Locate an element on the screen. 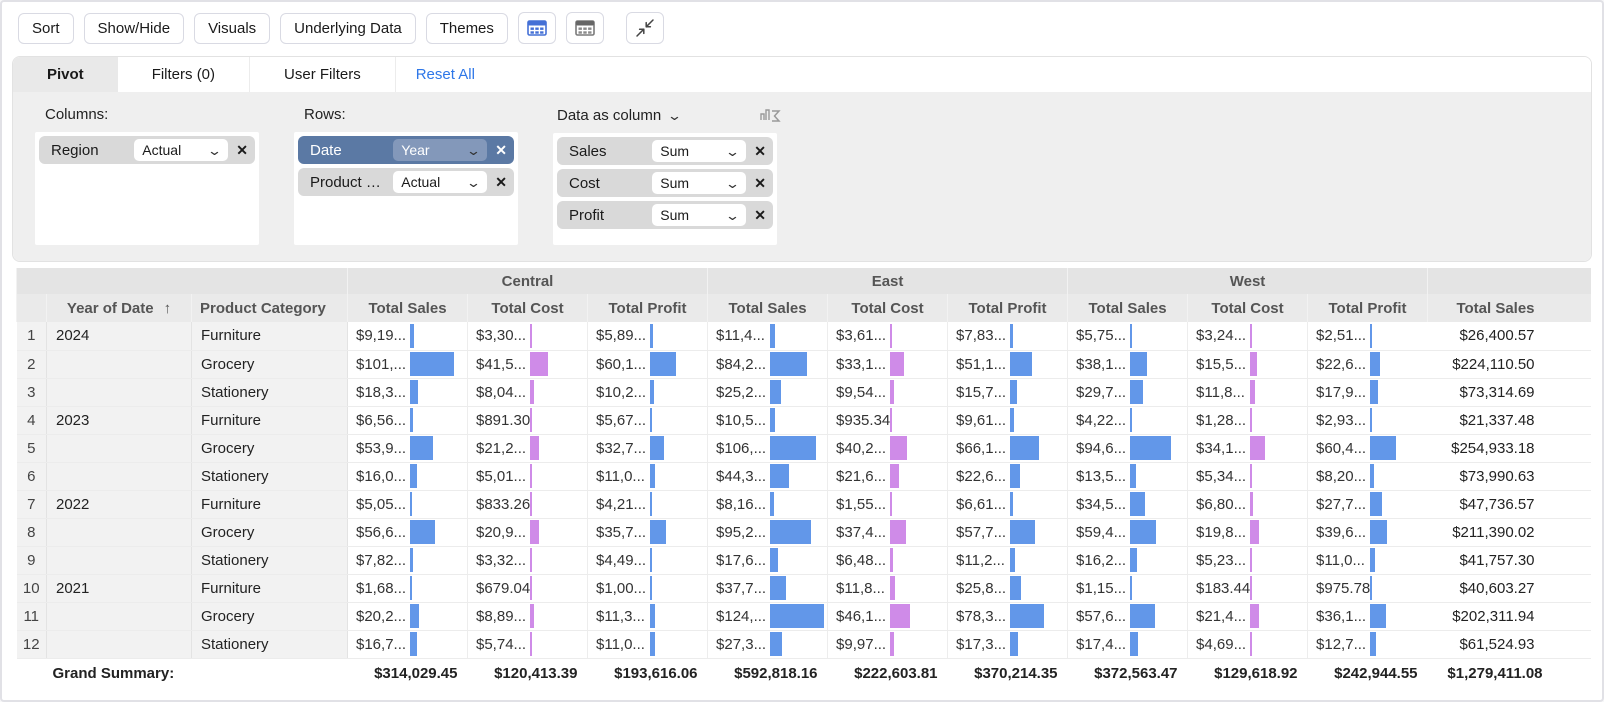  columns-dropzone: Region Actual ⌄ ✕ is located at coordinates (147, 188).